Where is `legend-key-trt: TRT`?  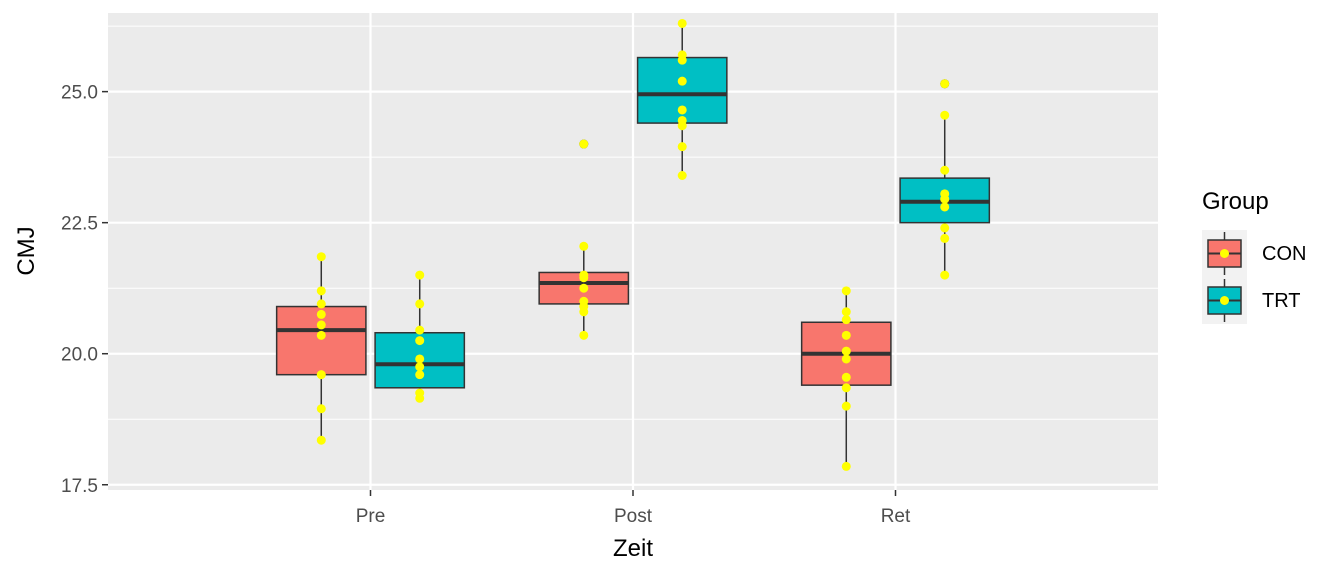 legend-key-trt: TRT is located at coordinates (1251, 300).